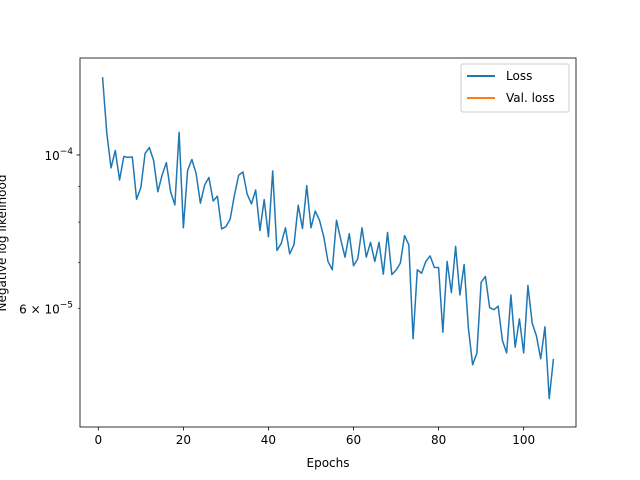 The width and height of the screenshot is (640, 480). Describe the element at coordinates (353, 440) in the screenshot. I see `x-tick-label: 60` at that location.